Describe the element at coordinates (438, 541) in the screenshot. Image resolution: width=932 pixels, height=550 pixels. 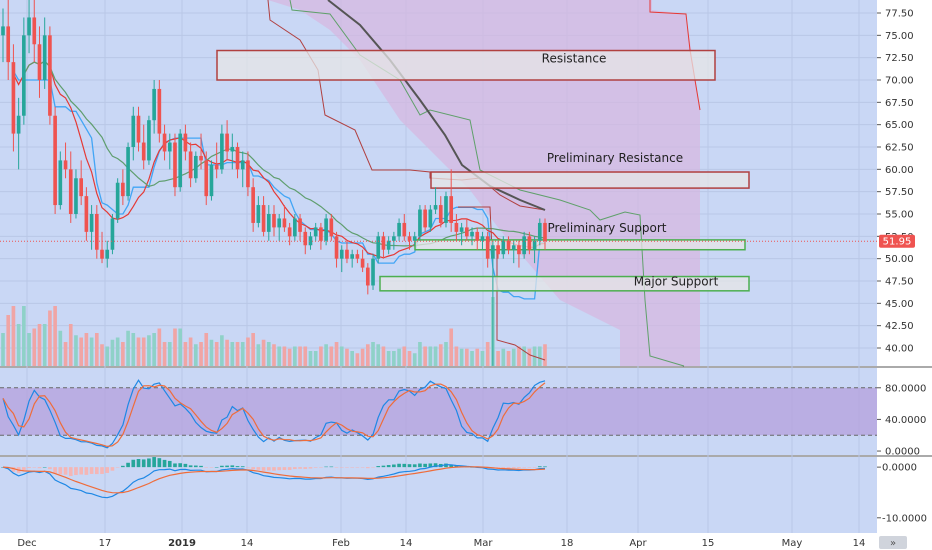
I see `time-axis-background` at that location.